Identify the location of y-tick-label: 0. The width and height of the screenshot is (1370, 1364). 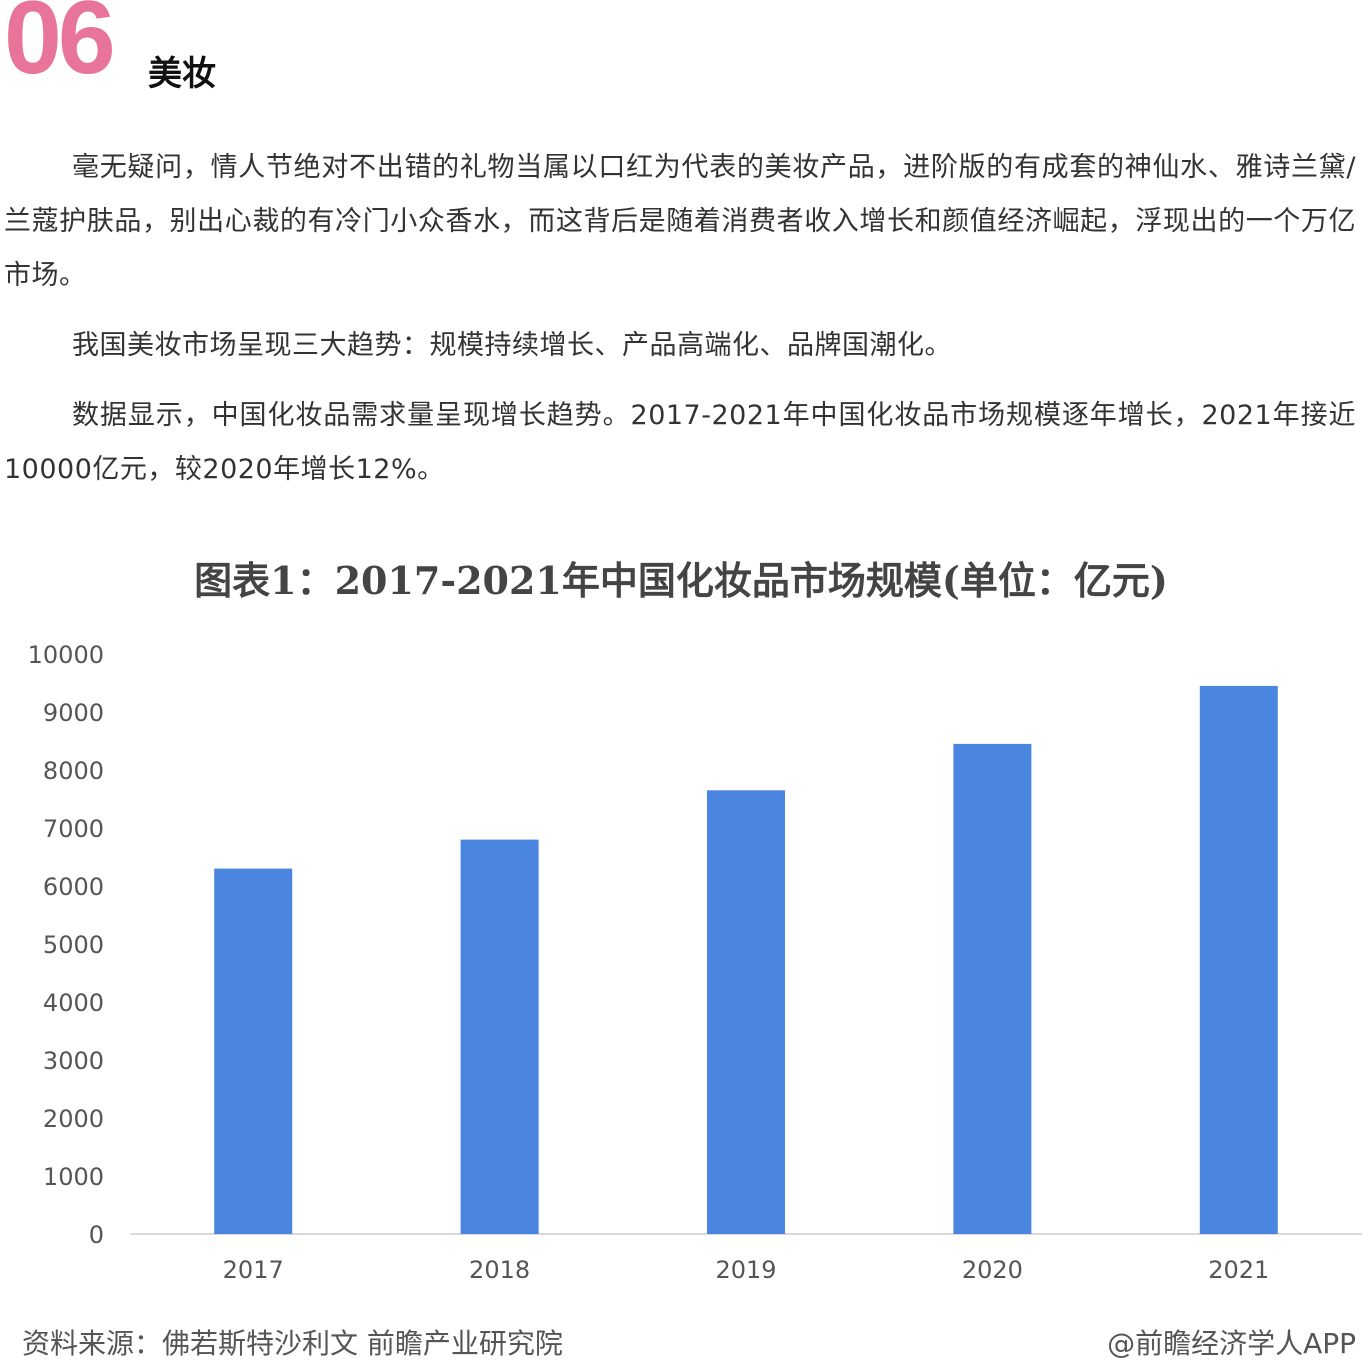
(96, 1235).